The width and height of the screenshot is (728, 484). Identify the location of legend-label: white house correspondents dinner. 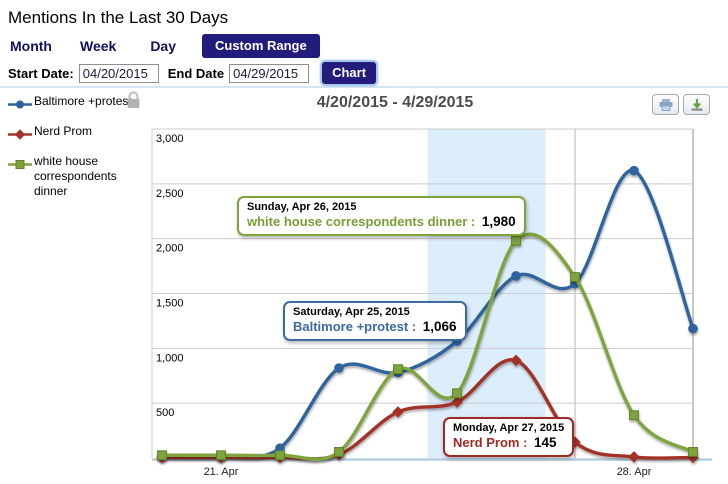
(75, 176).